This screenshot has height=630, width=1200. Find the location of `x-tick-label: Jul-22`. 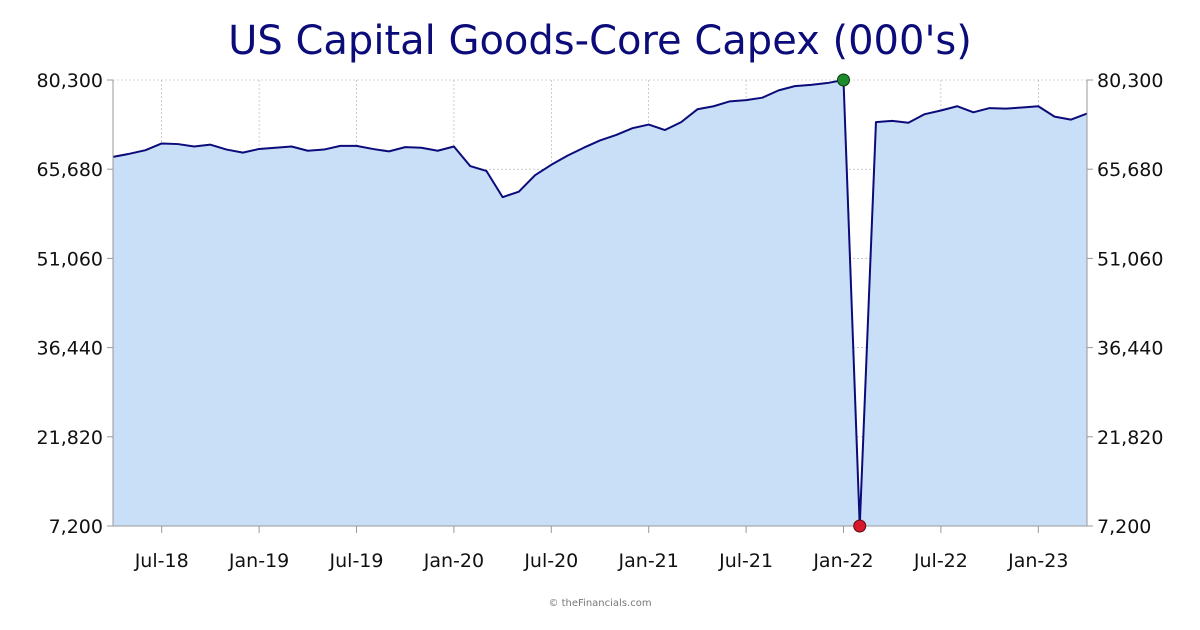

x-tick-label: Jul-22 is located at coordinates (940, 561).